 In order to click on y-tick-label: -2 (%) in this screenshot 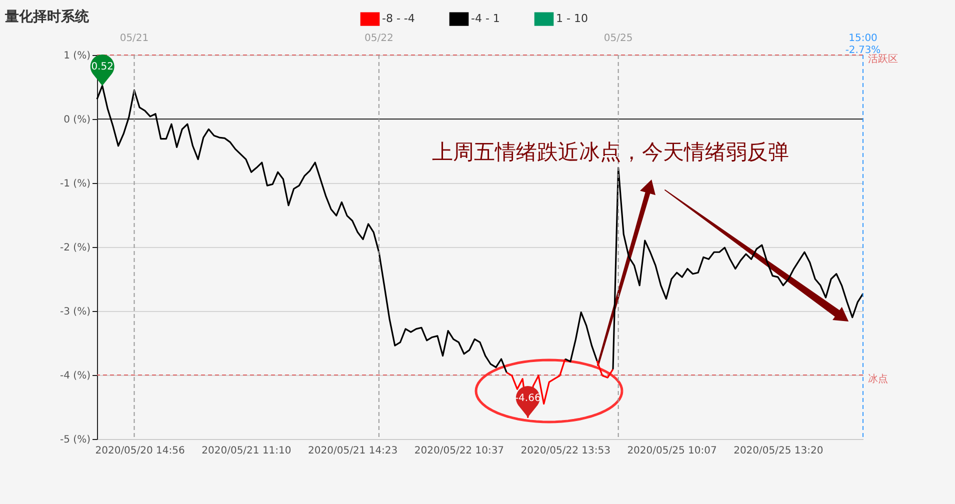, I will do `click(75, 248)`.